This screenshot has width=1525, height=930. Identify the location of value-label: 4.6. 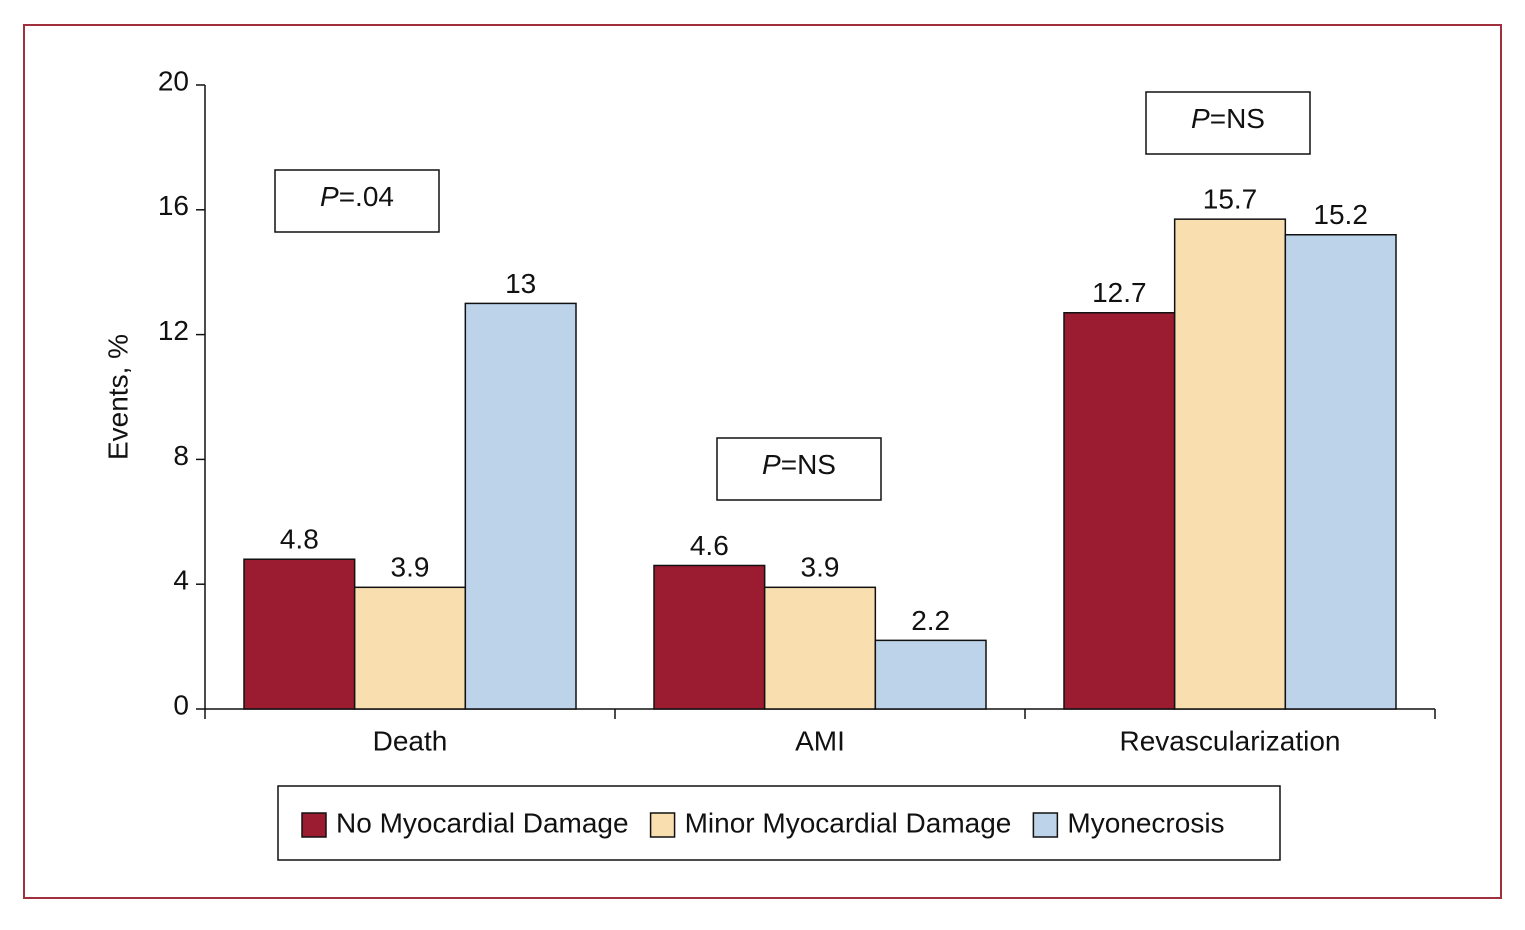
(709, 545).